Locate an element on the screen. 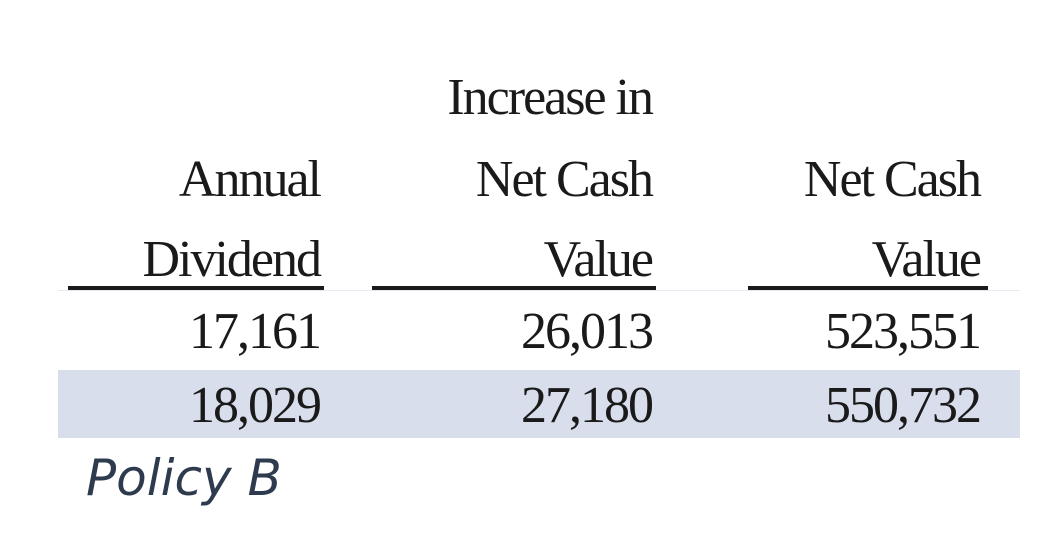 This screenshot has width=1060, height=558. table-cell-dividend-row2: 18,029 is located at coordinates (255, 405).